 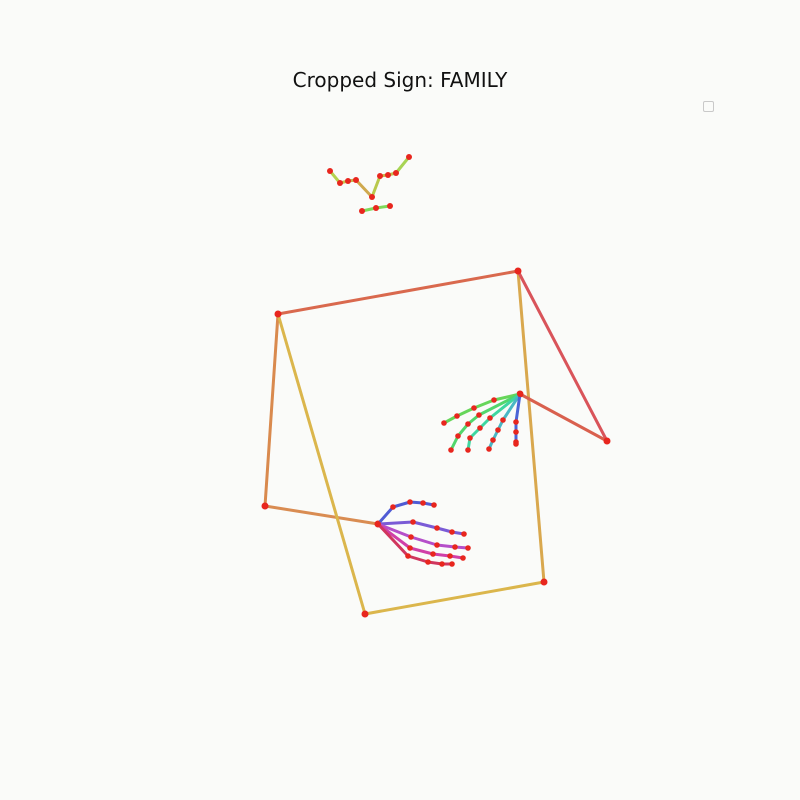 What do you see at coordinates (423, 533) in the screenshot?
I see `left-hand-skeleton` at bounding box center [423, 533].